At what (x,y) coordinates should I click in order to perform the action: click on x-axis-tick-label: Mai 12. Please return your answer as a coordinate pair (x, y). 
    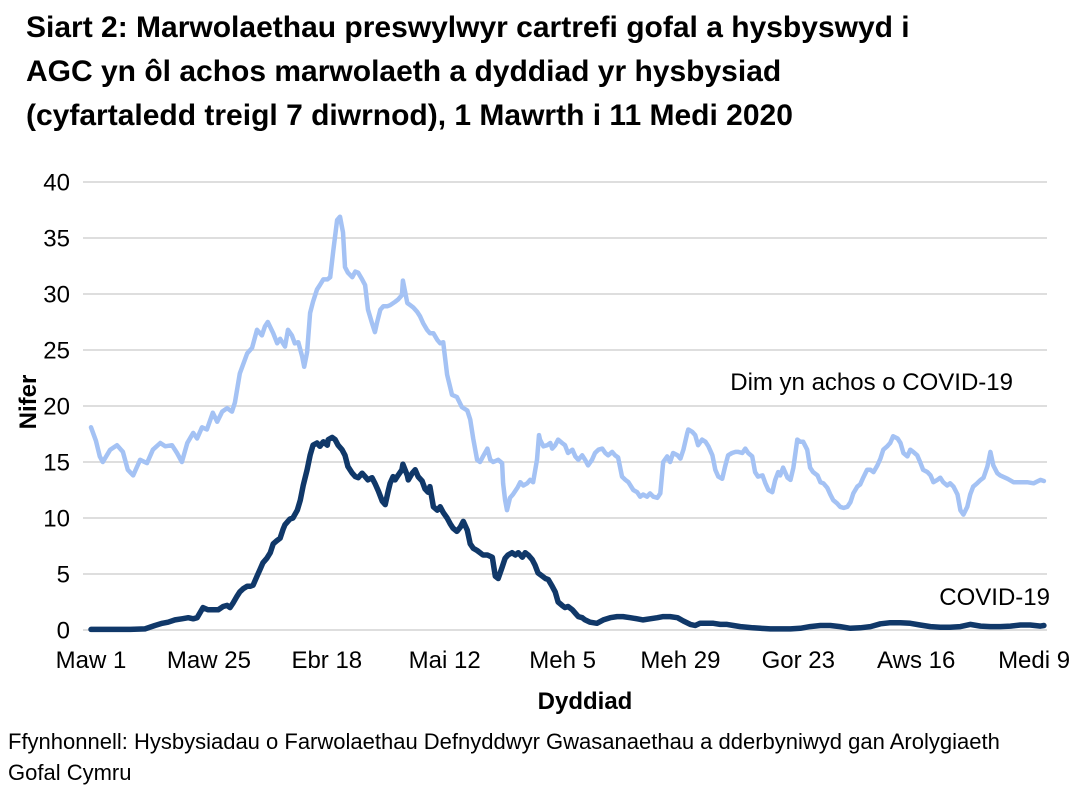
    Looking at the image, I should click on (445, 660).